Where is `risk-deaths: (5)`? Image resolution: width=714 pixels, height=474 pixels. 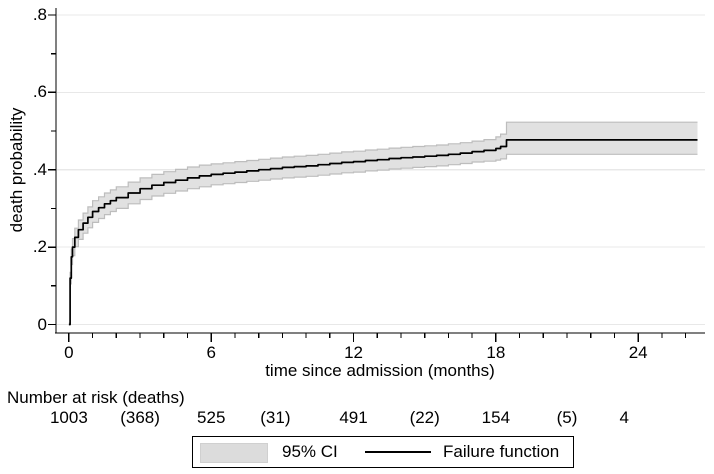
risk-deaths: (5) is located at coordinates (567, 417).